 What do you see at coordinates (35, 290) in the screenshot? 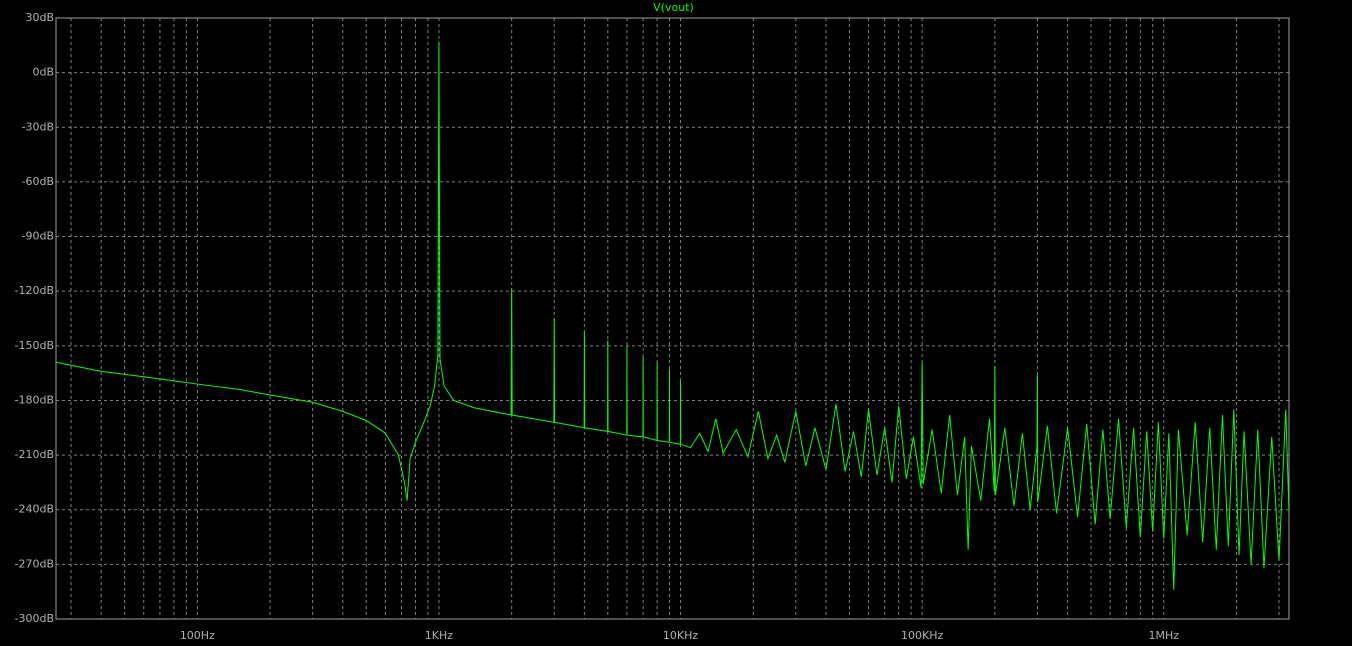
I see `y-tick-label: -120dB` at bounding box center [35, 290].